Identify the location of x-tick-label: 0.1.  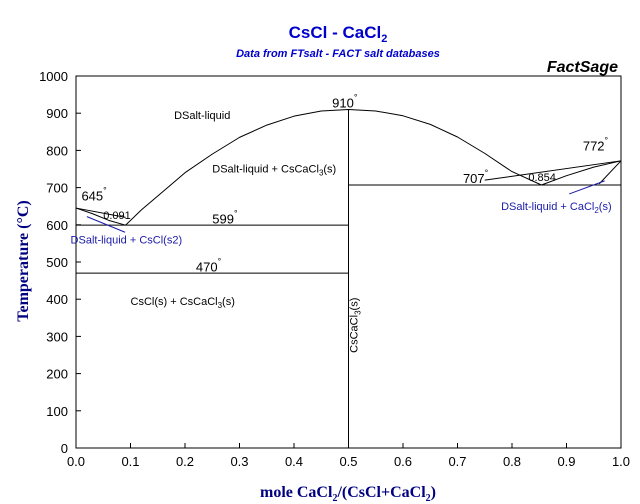
(130, 461).